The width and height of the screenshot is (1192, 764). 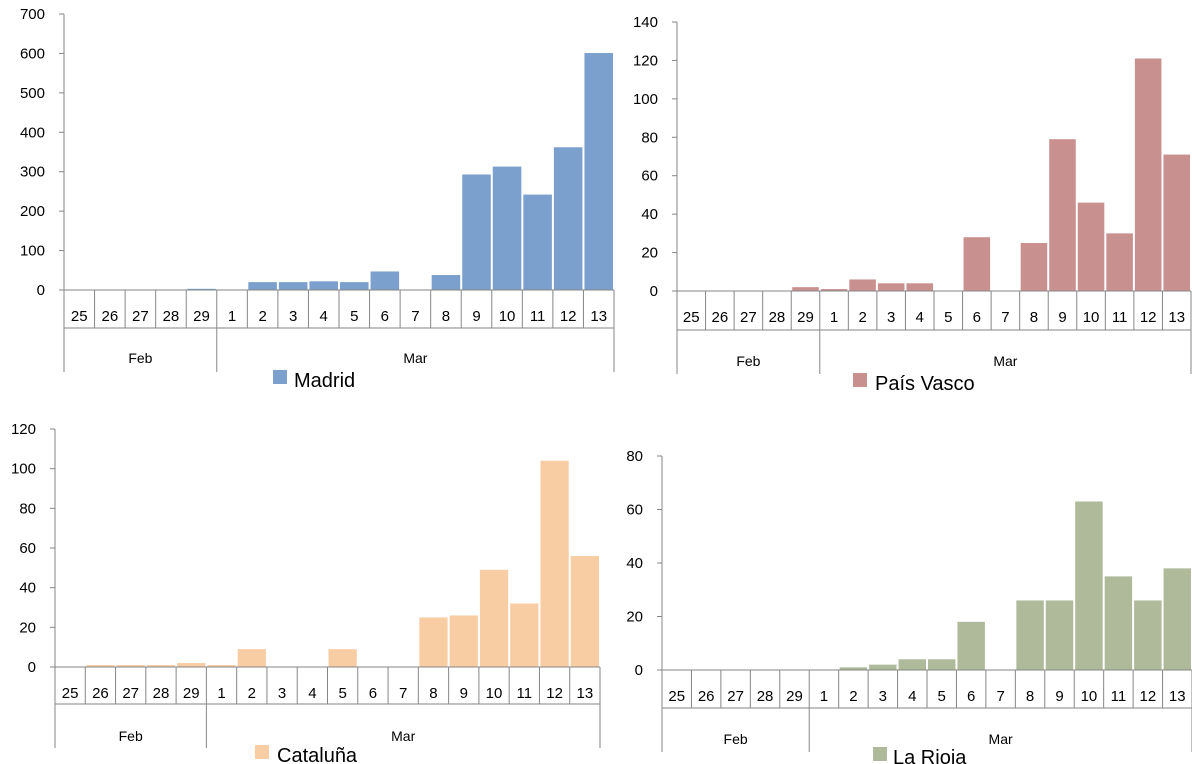 I want to click on x-tick-label: 2, so click(x=252, y=693).